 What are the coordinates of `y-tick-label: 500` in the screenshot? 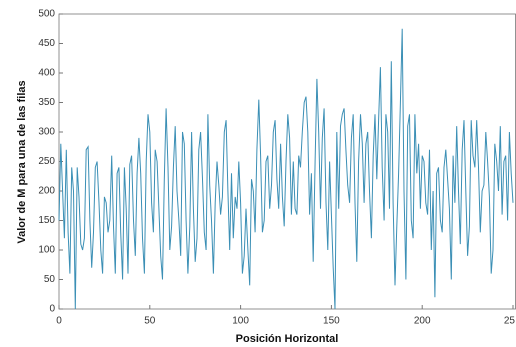 It's located at (46, 14).